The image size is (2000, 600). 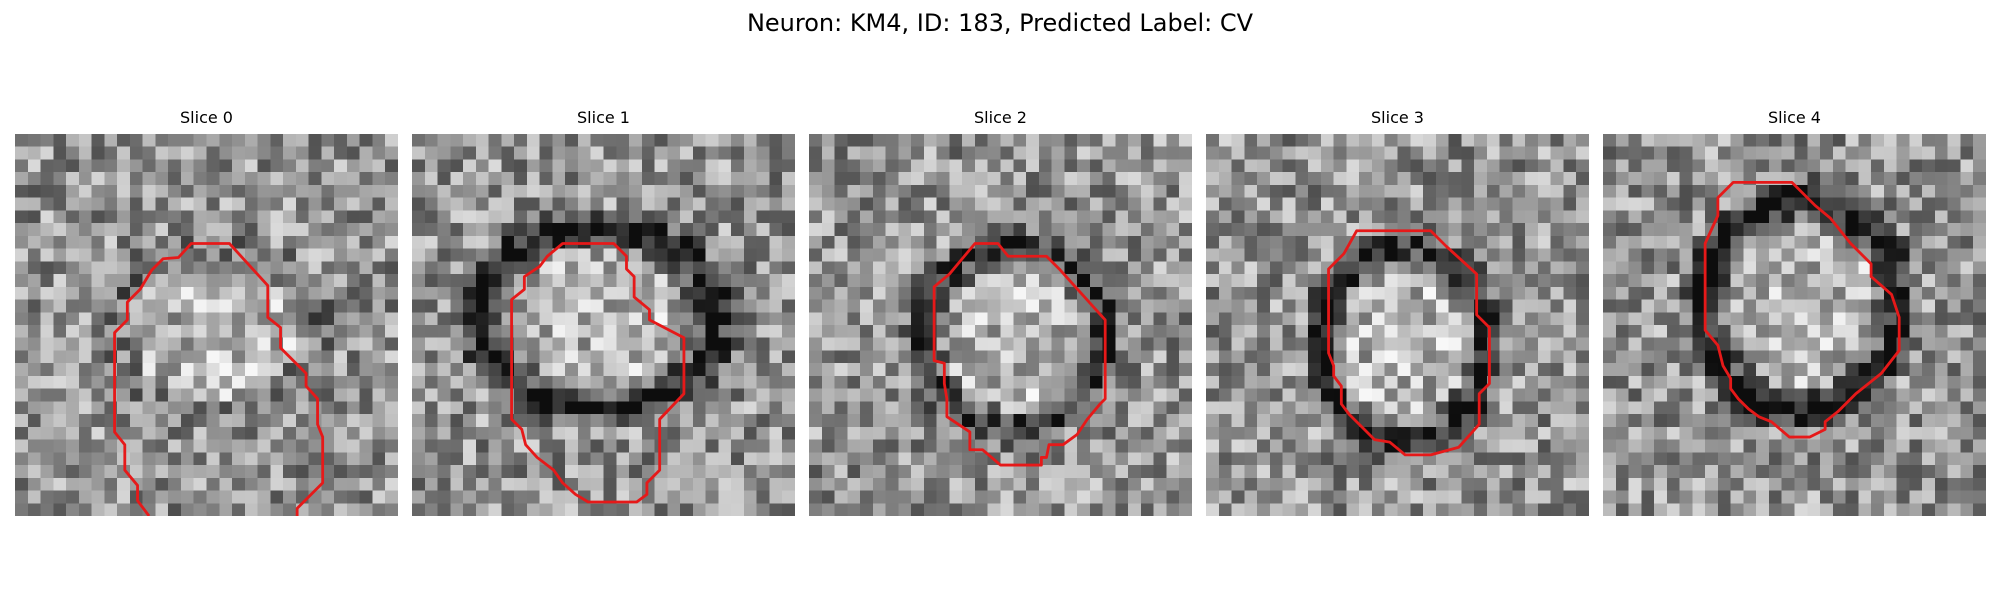 I want to click on slice-title: Slice 4, so click(x=1794, y=117).